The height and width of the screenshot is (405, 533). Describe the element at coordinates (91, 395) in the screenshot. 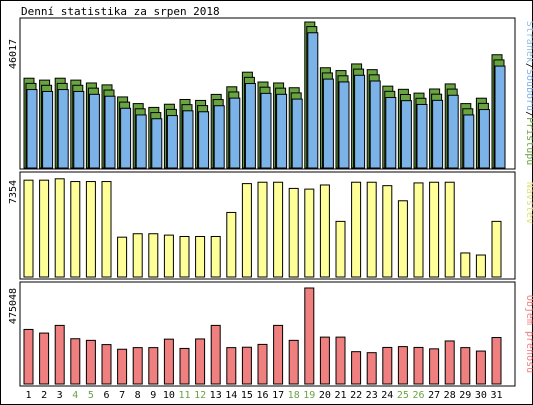

I see `day-label-5: 5` at that location.